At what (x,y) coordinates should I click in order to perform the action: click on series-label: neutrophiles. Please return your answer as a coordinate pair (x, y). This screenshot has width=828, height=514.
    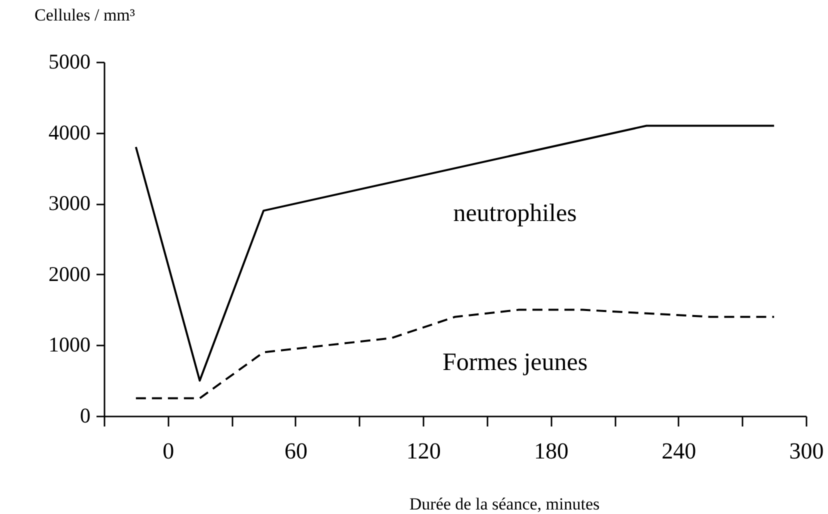
    Looking at the image, I should click on (515, 214).